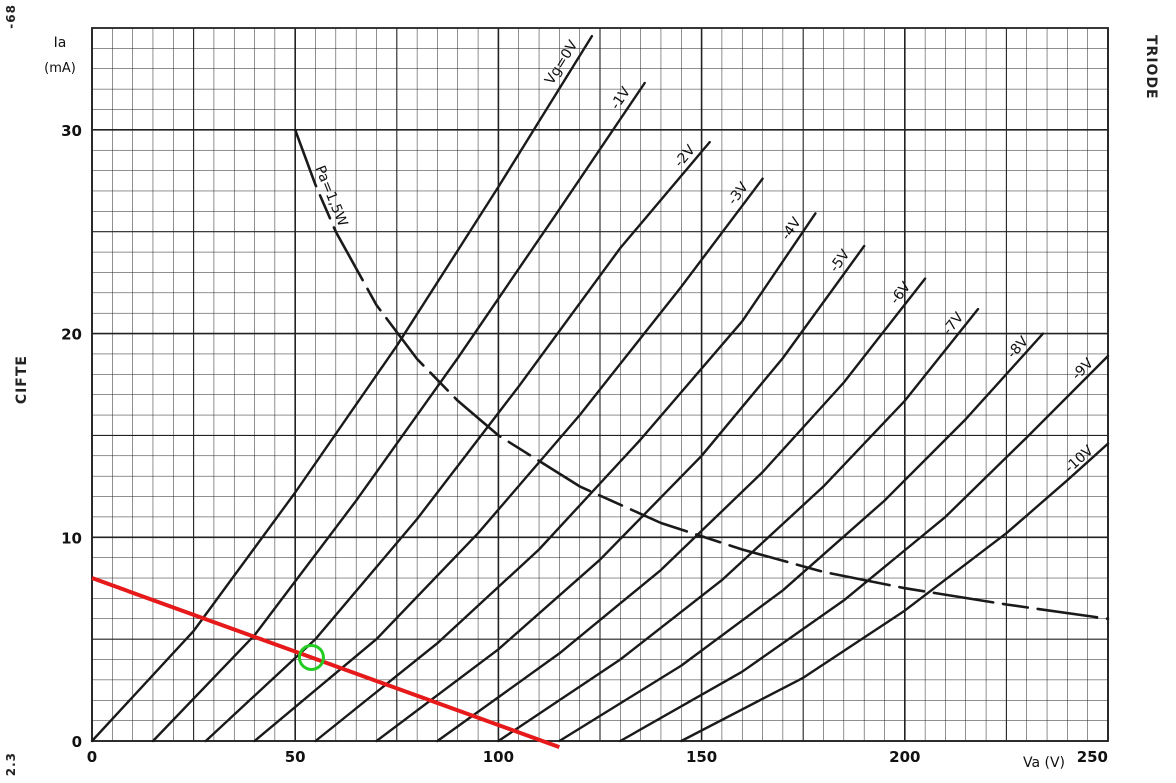  Describe the element at coordinates (311, 657) in the screenshot. I see `operating-point-marker` at that location.